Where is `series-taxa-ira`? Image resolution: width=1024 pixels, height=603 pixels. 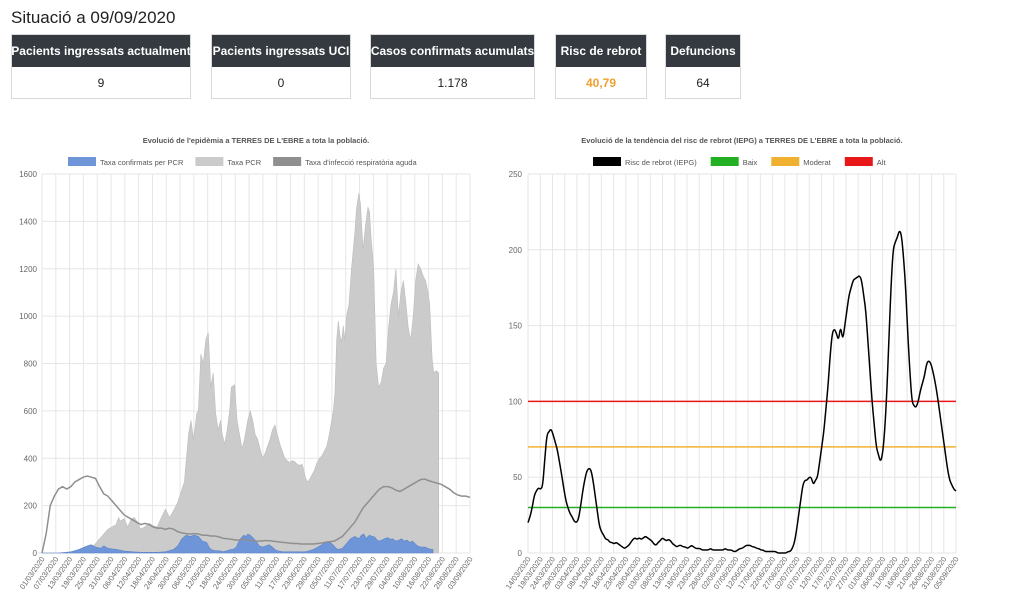
series-taxa-ira is located at coordinates (256, 514).